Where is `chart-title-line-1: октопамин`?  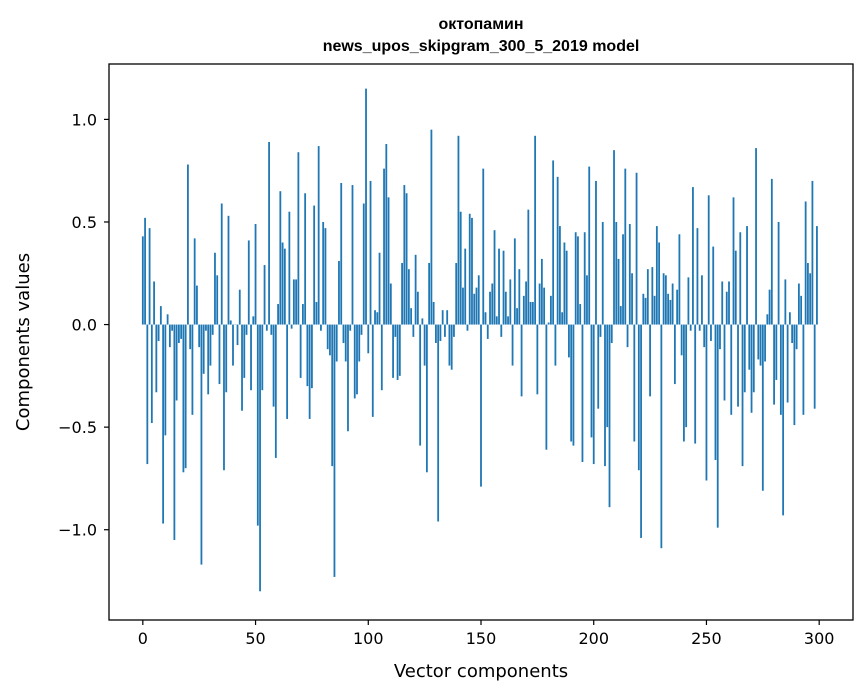
chart-title-line-1: октопамин is located at coordinates (480, 24).